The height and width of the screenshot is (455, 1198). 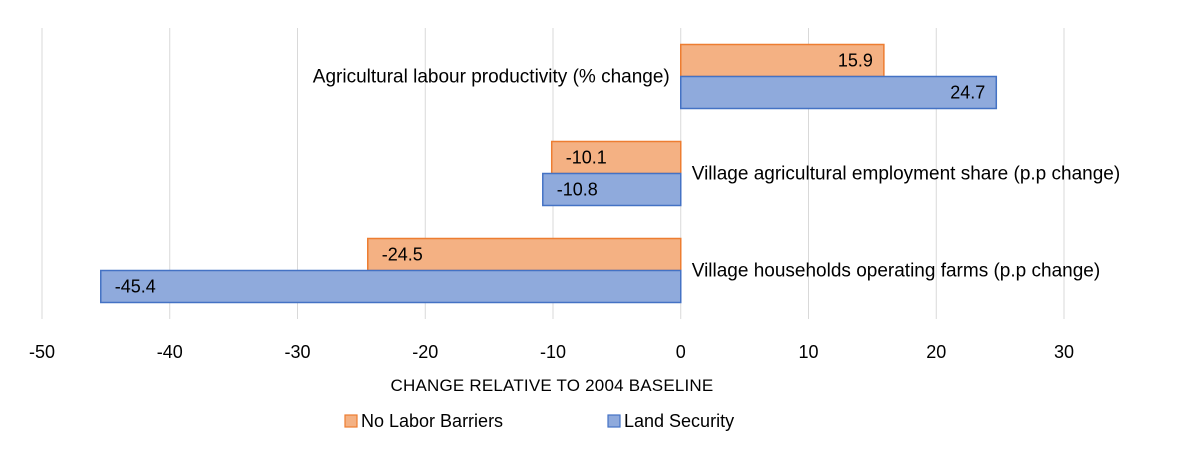 I want to click on legend-swatch-no-labor-barriers, so click(x=351, y=421).